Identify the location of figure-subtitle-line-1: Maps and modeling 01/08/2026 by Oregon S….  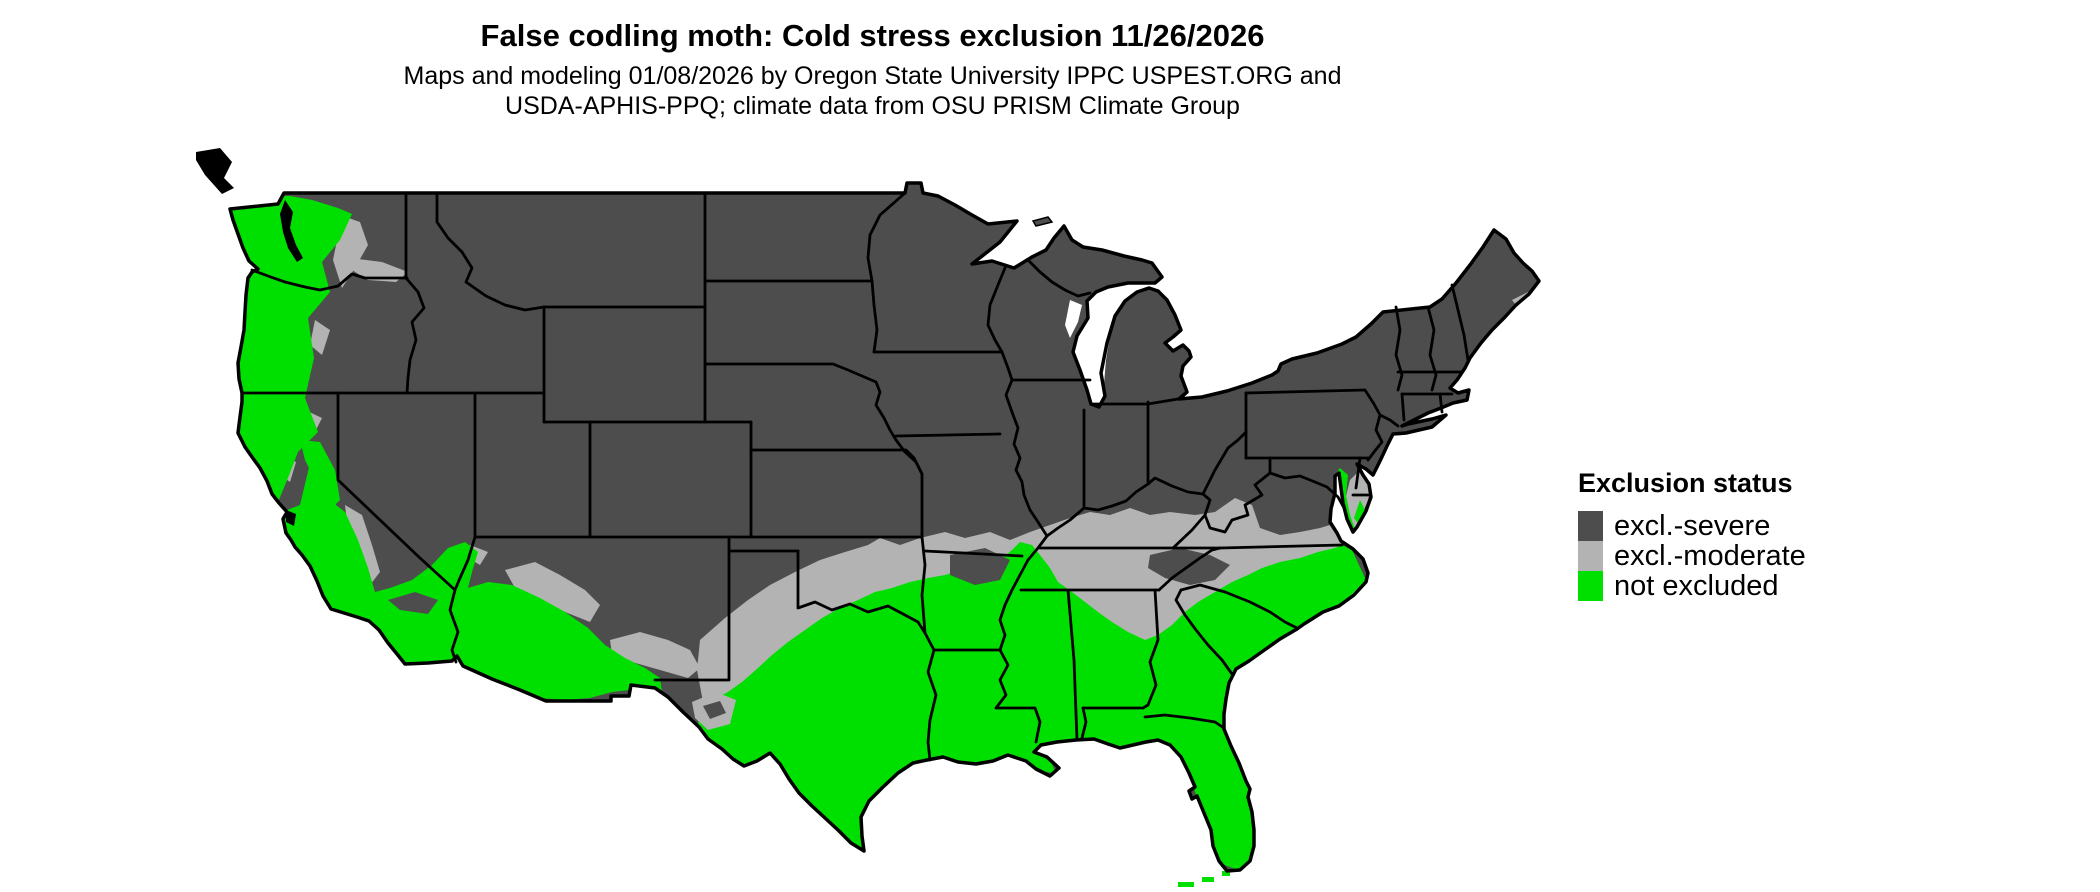
(872, 76).